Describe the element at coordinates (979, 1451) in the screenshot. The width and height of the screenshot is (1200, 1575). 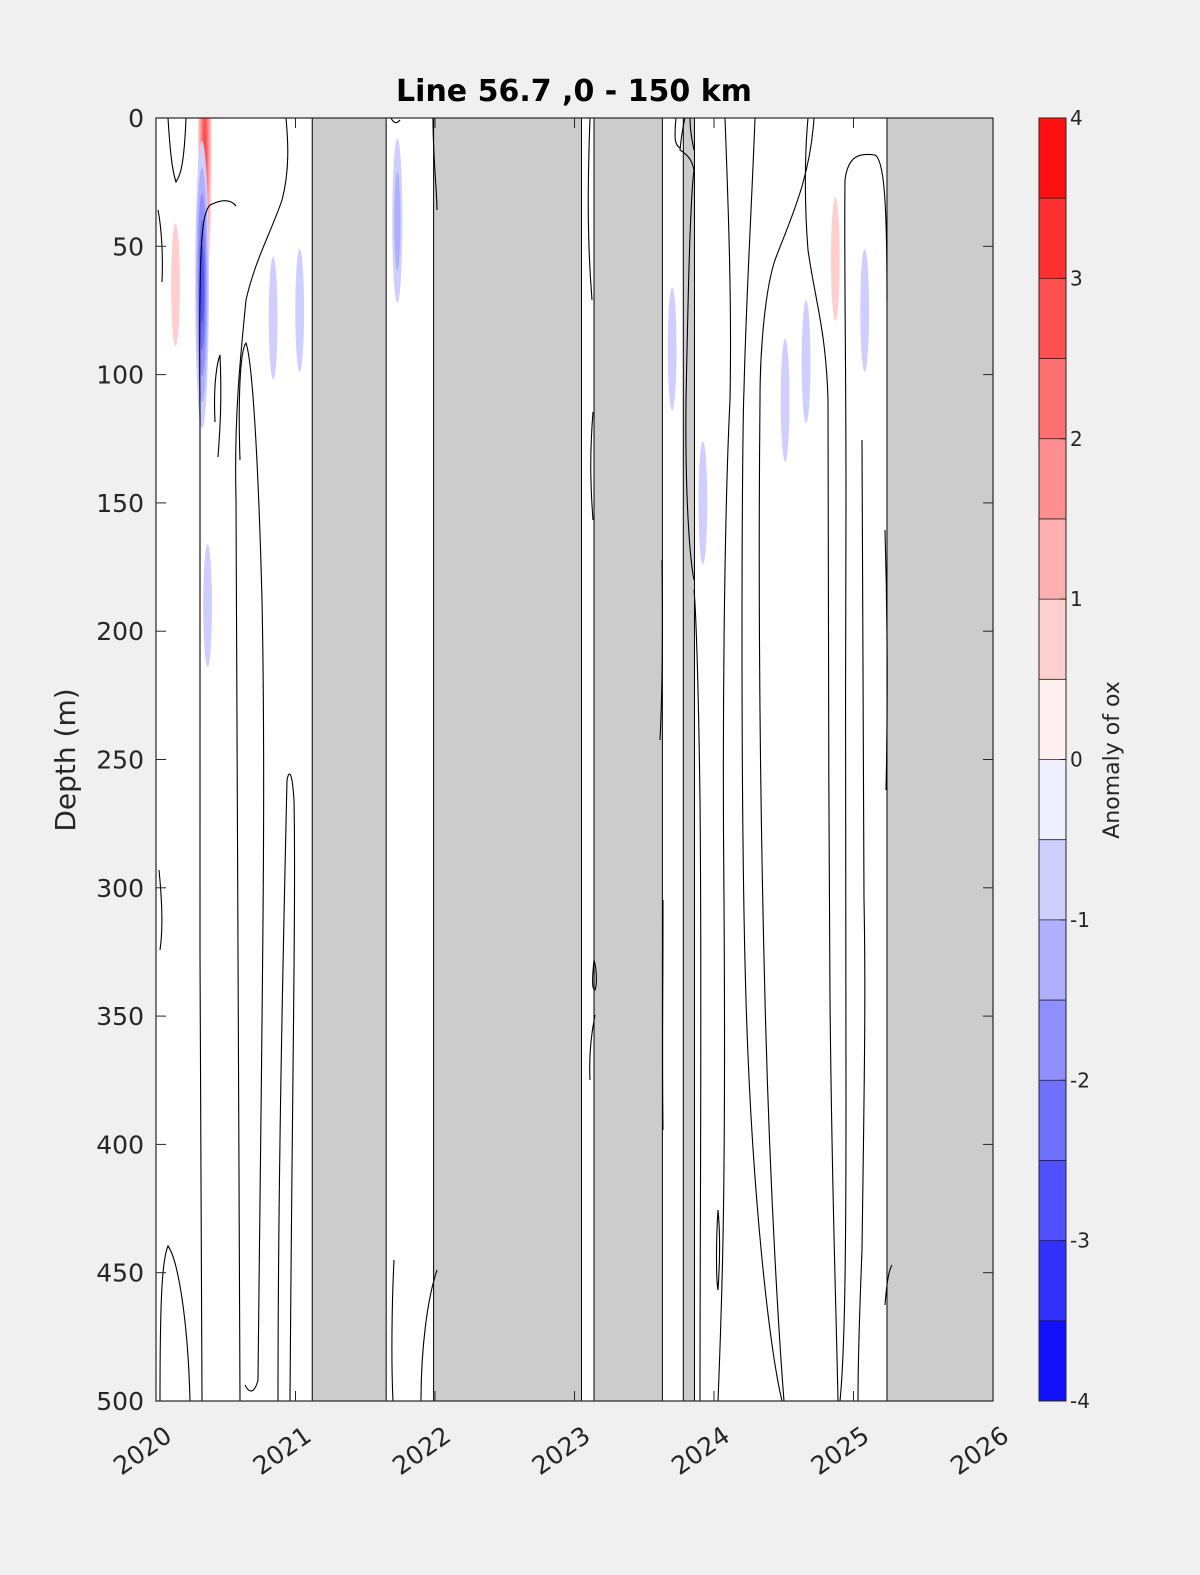
I see `x-tick-label: 2026` at that location.